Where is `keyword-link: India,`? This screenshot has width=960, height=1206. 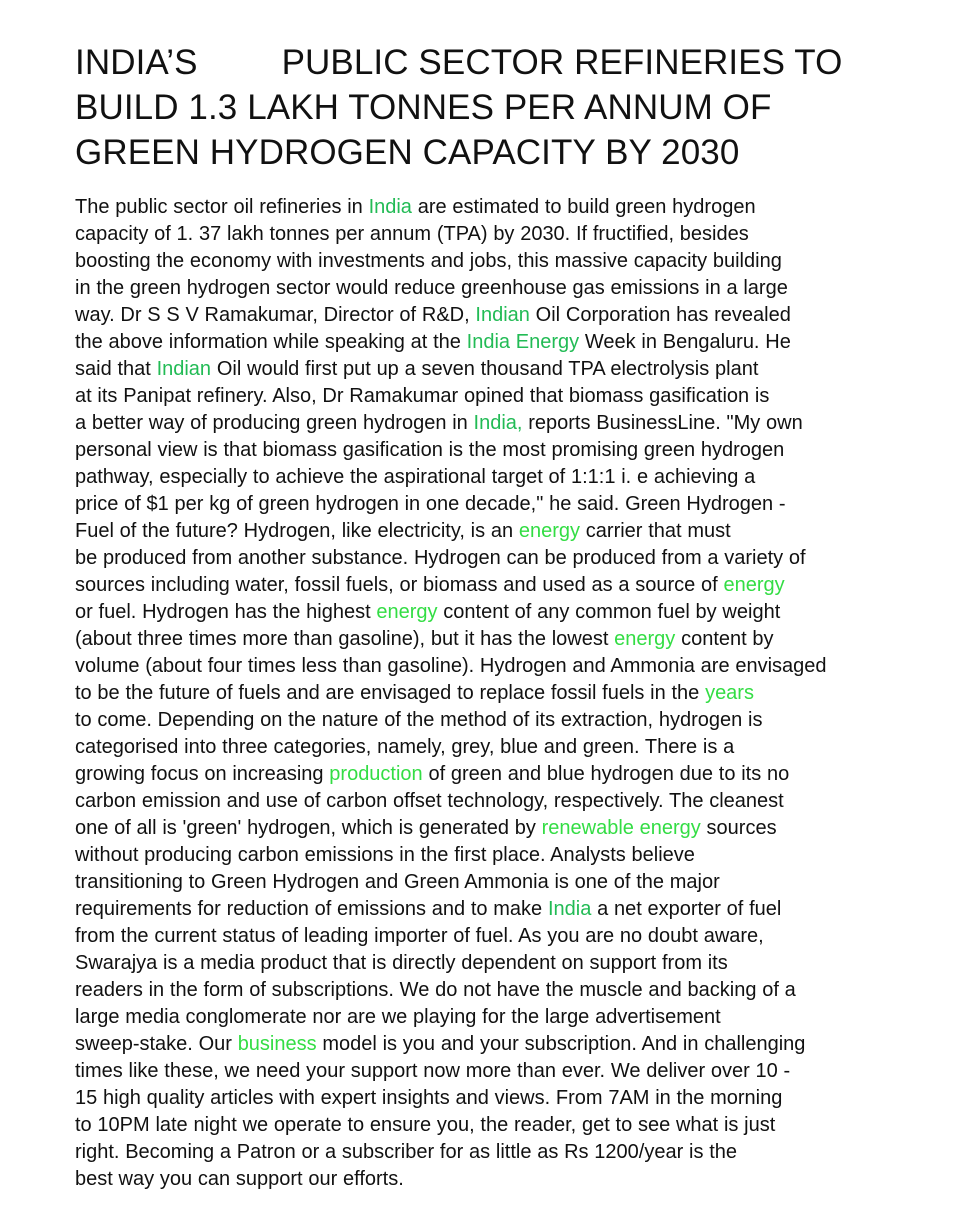
keyword-link: India, is located at coordinates (498, 423).